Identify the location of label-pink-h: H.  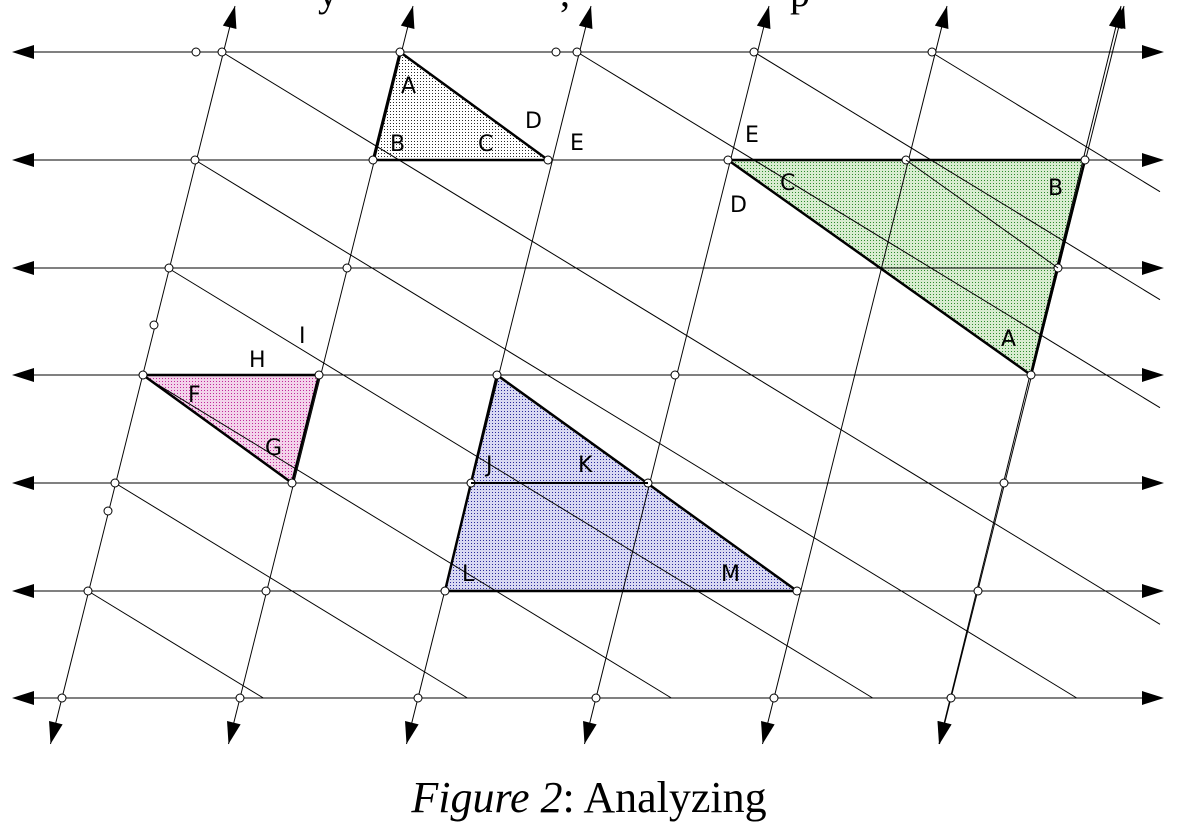
(257, 360).